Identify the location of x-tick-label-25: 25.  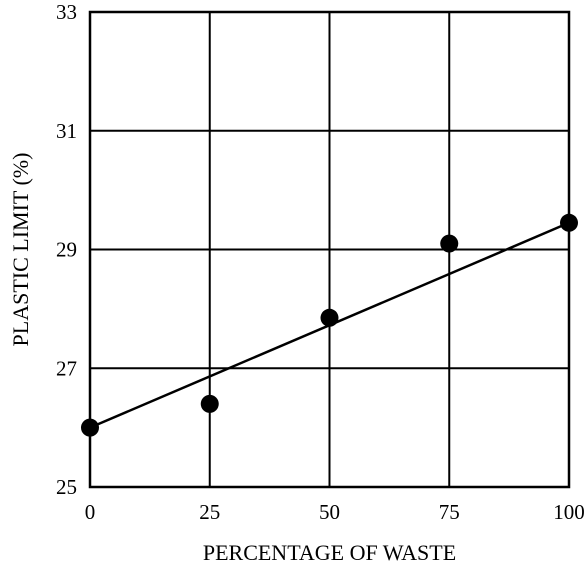
(209, 512).